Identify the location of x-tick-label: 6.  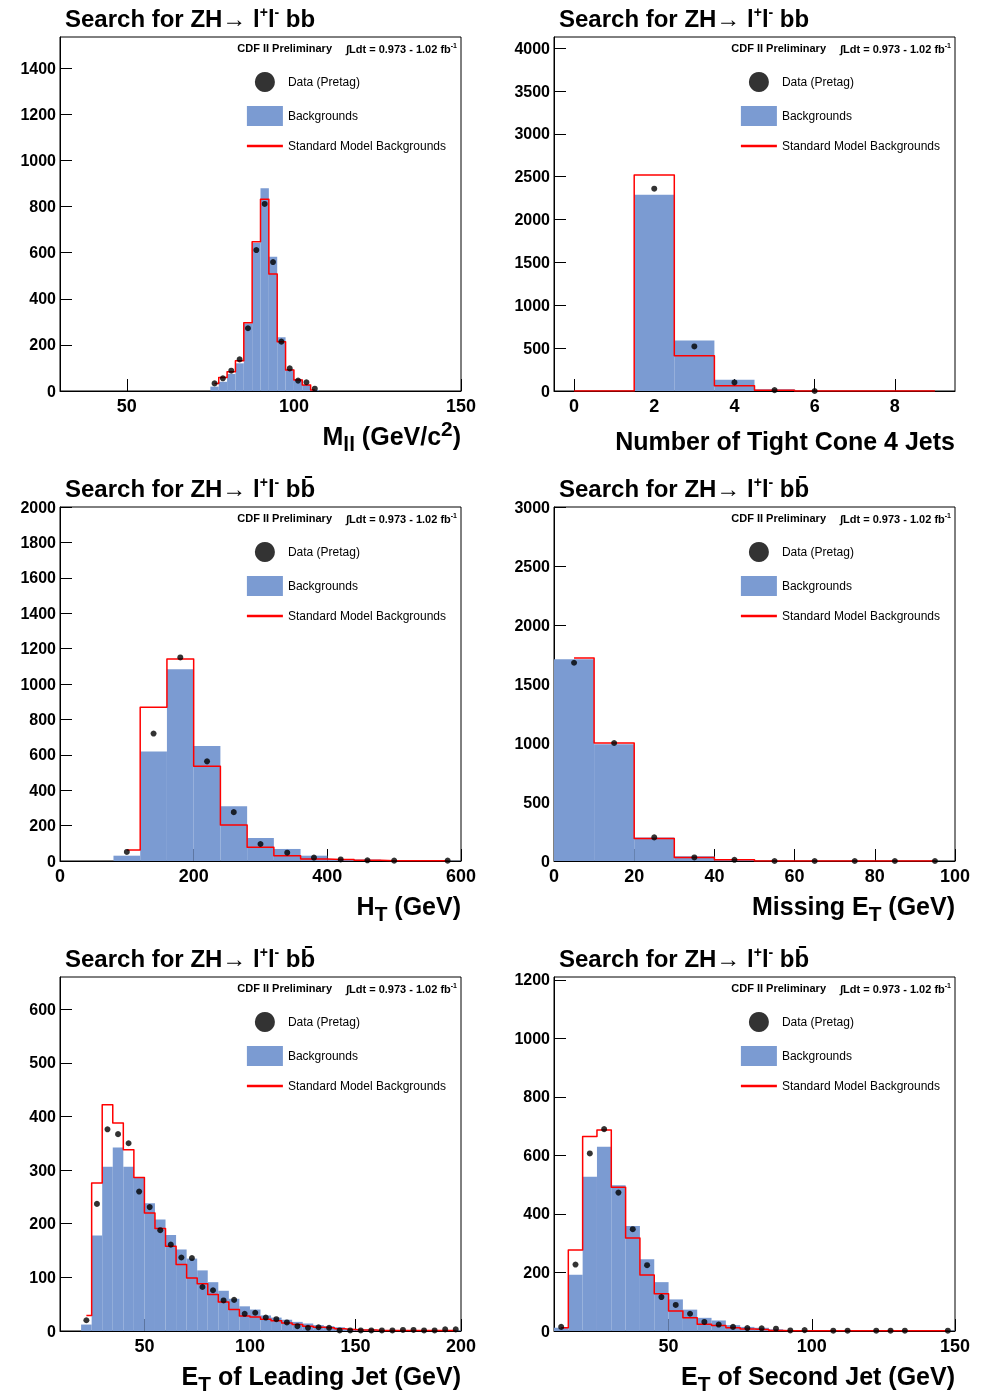
(814, 406).